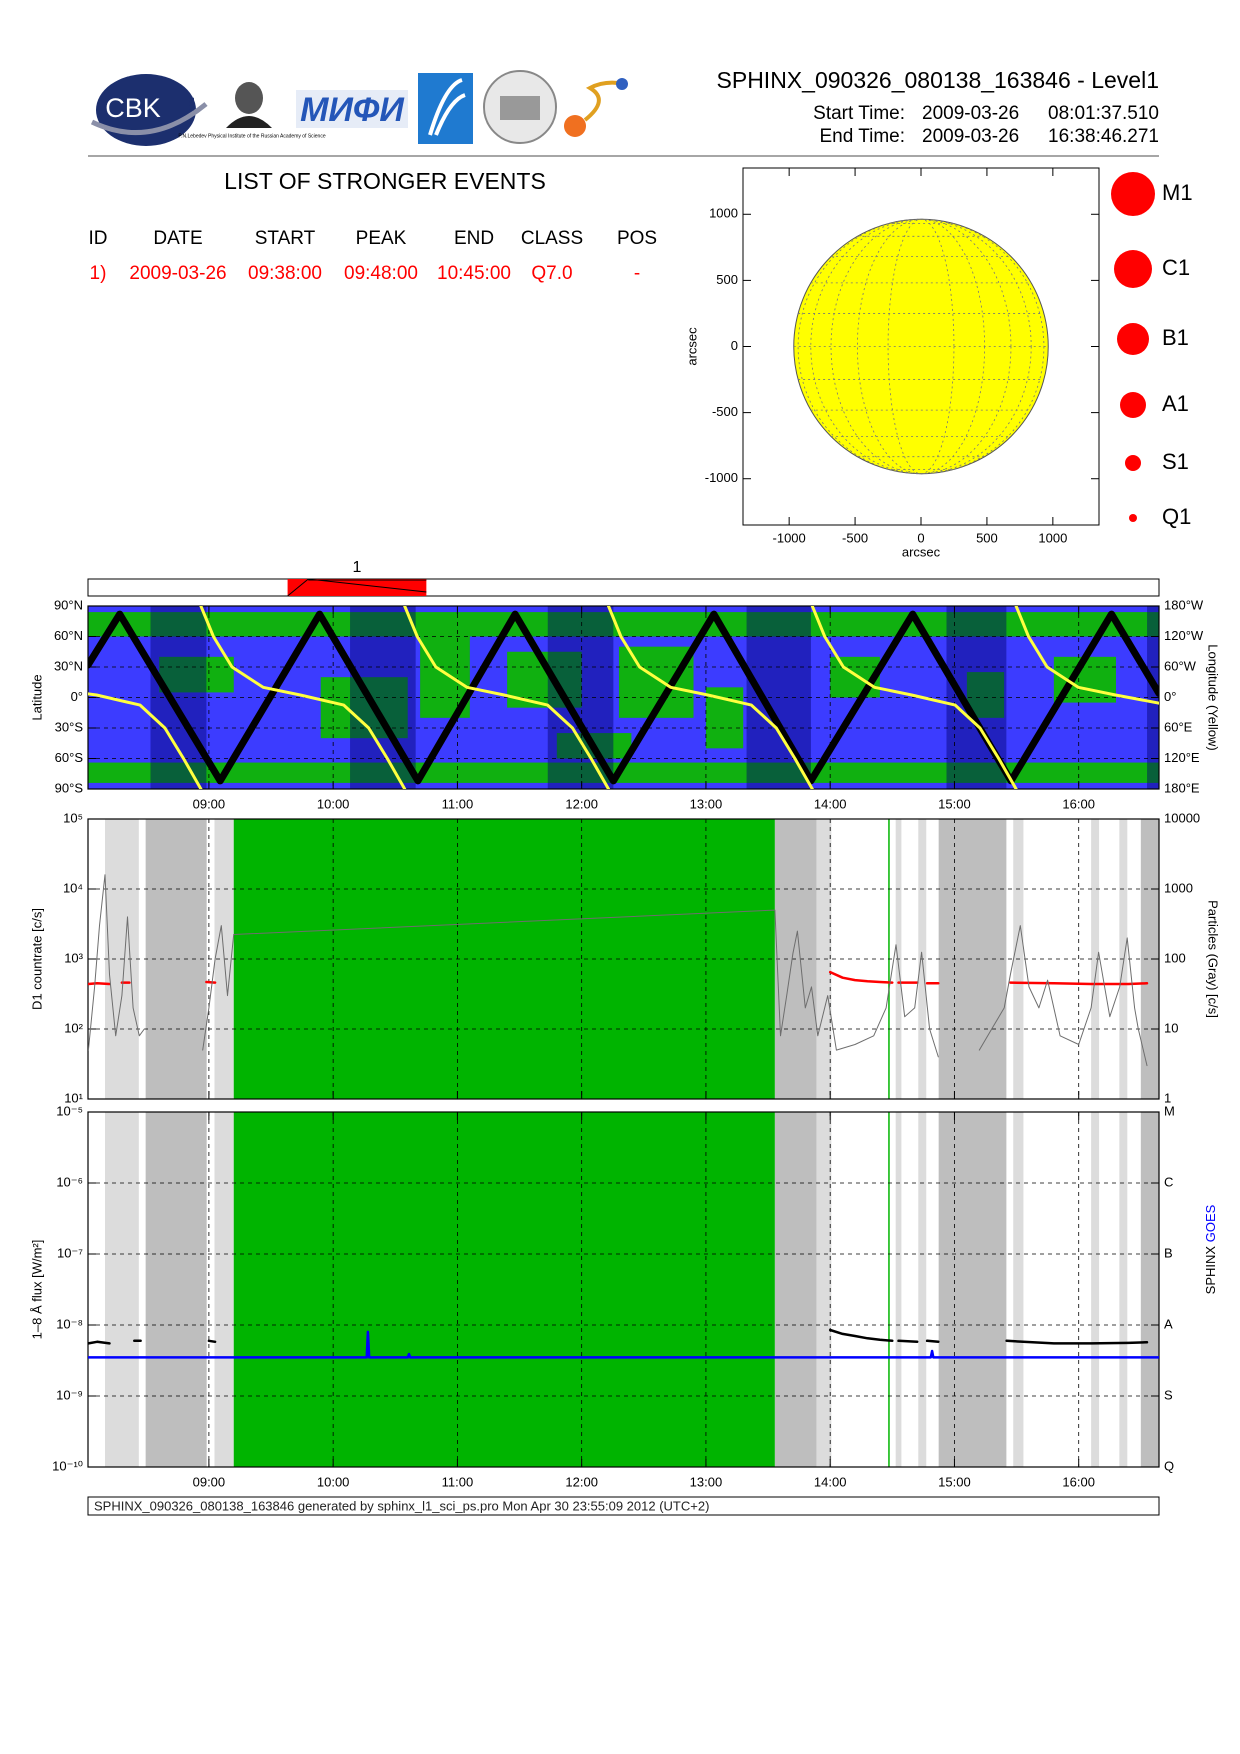 The image size is (1240, 1754). Describe the element at coordinates (73, 887) in the screenshot. I see `y-tick-label: 10⁴` at that location.